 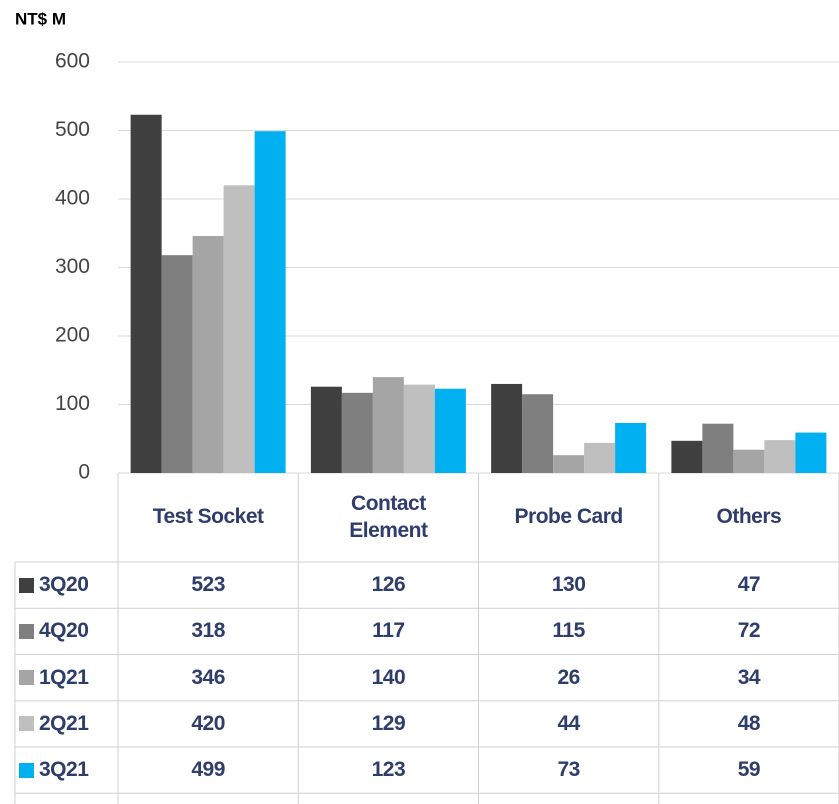 I want to click on table-value: 140, so click(x=388, y=677).